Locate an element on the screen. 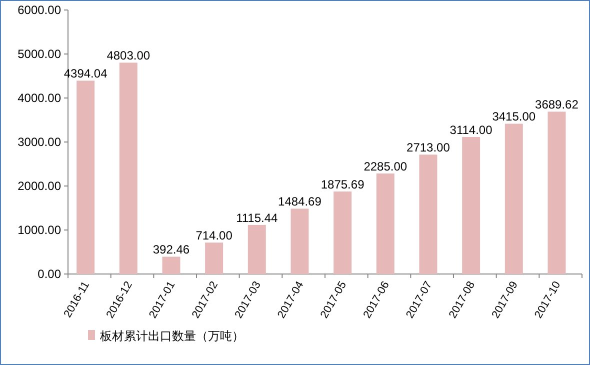 Image resolution: width=590 pixels, height=365 pixels. data-label: 1484.69 is located at coordinates (300, 201).